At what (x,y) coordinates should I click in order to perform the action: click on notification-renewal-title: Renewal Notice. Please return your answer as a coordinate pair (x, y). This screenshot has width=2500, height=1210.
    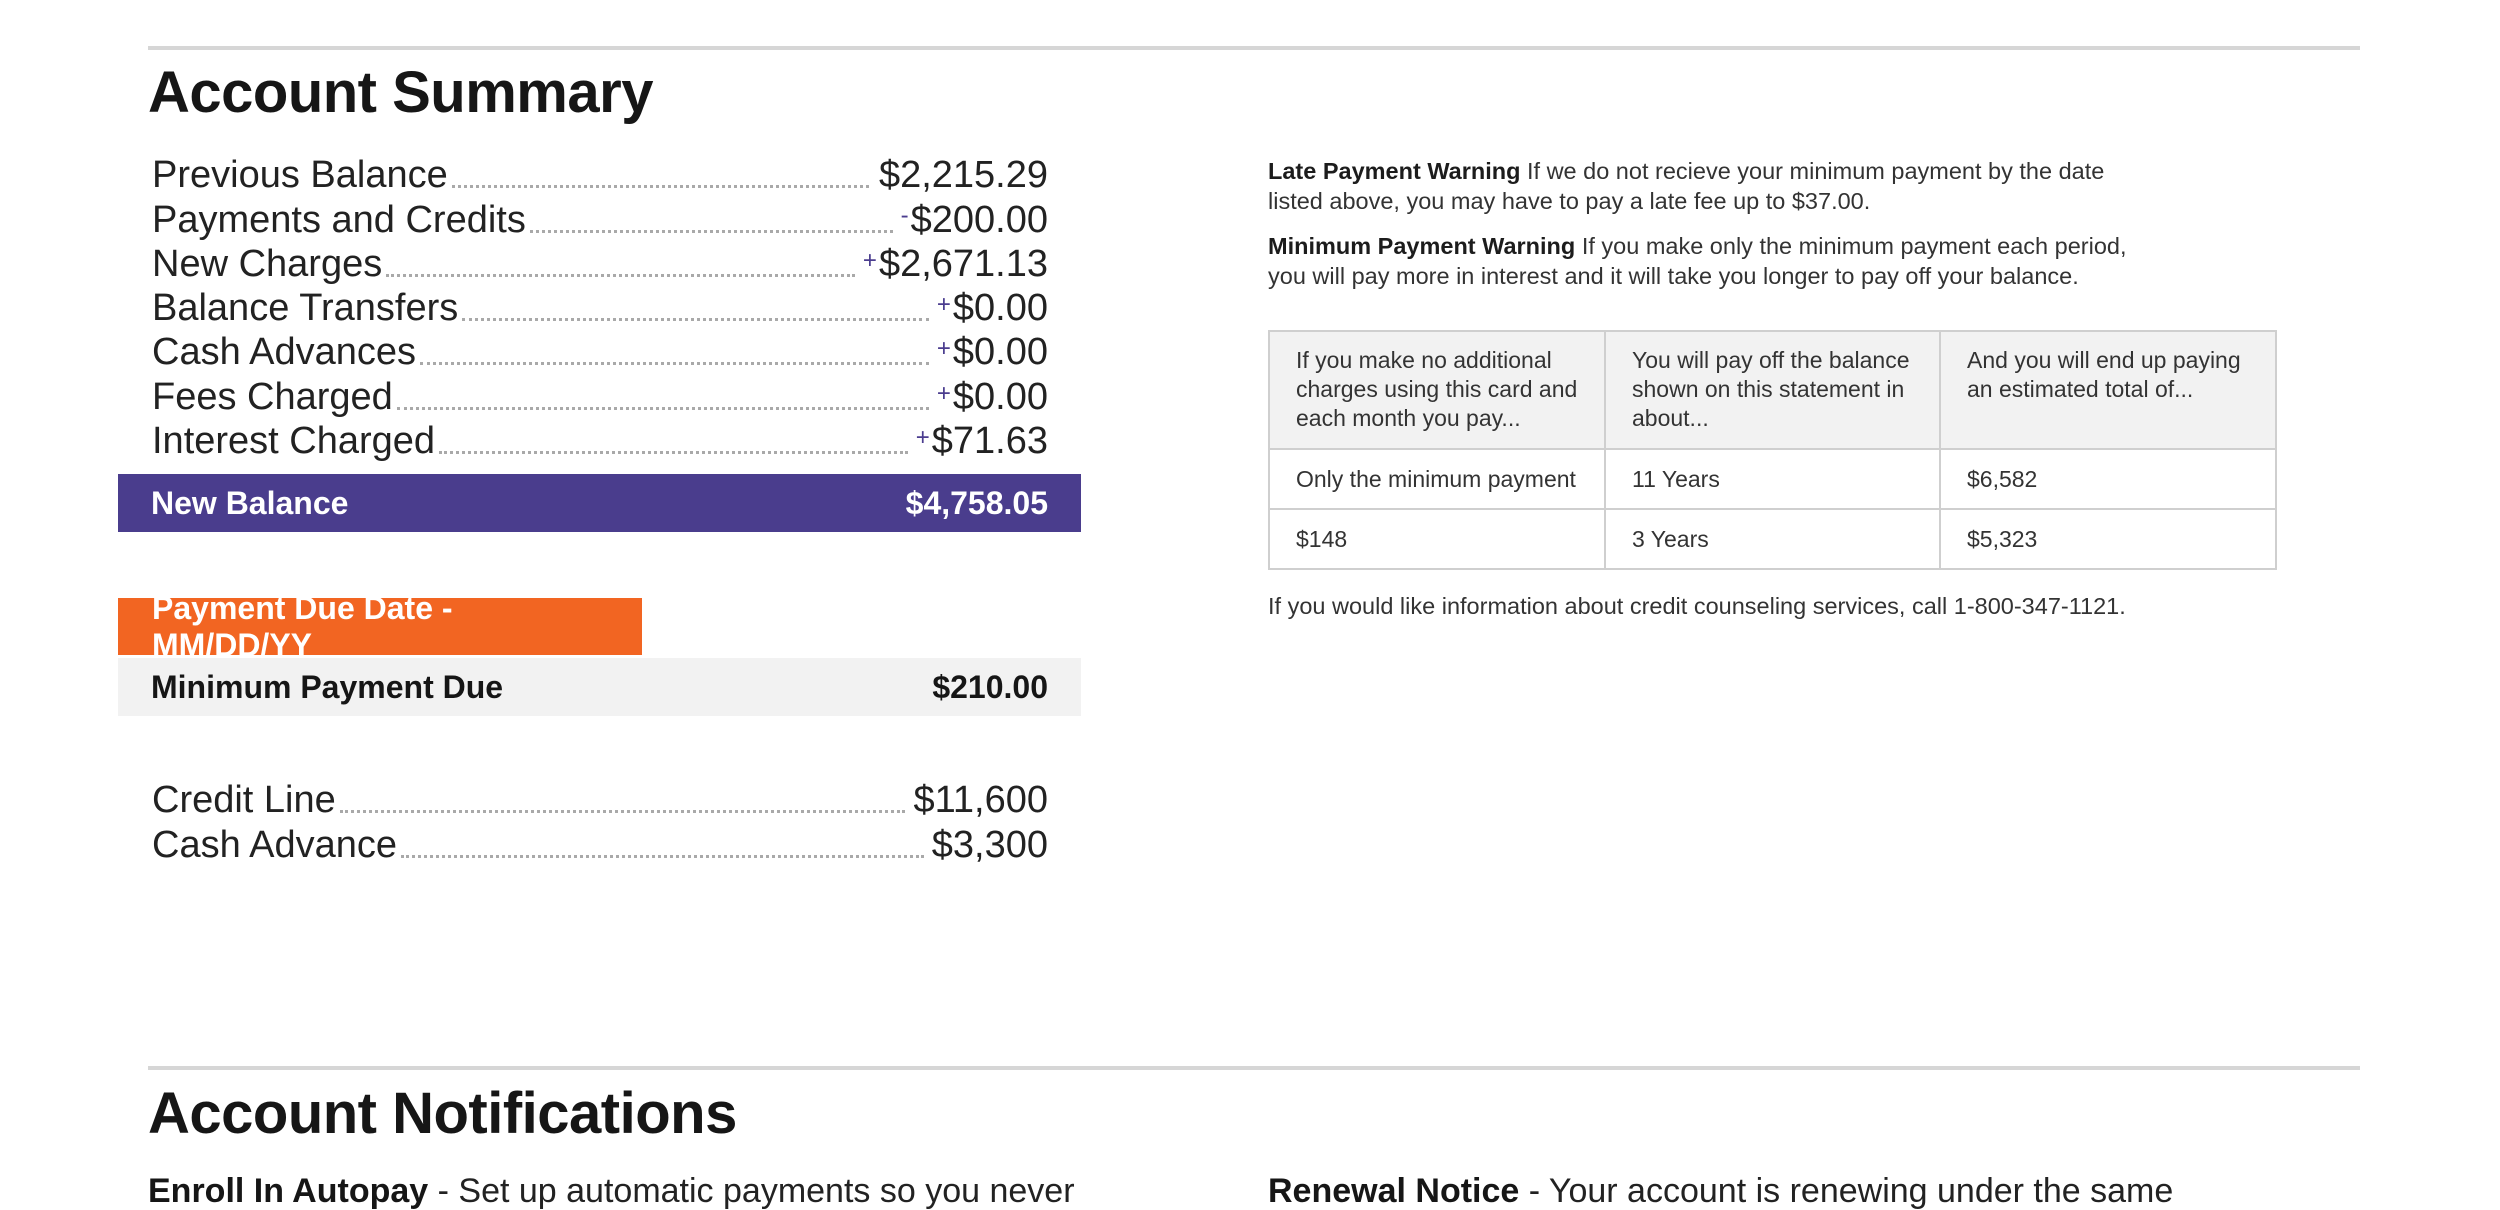
    Looking at the image, I should click on (1394, 1191).